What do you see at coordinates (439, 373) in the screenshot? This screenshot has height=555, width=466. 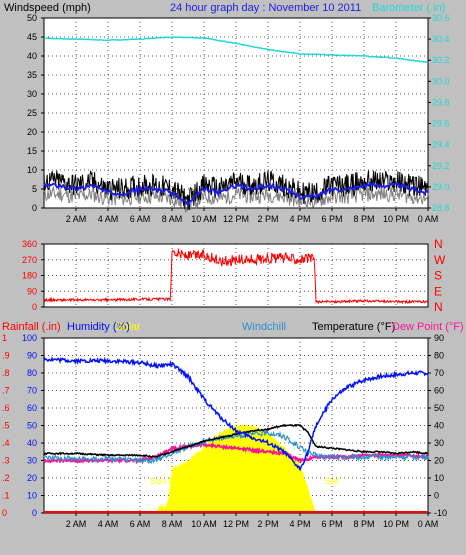 I see `temperature-tick-label: 70` at bounding box center [439, 373].